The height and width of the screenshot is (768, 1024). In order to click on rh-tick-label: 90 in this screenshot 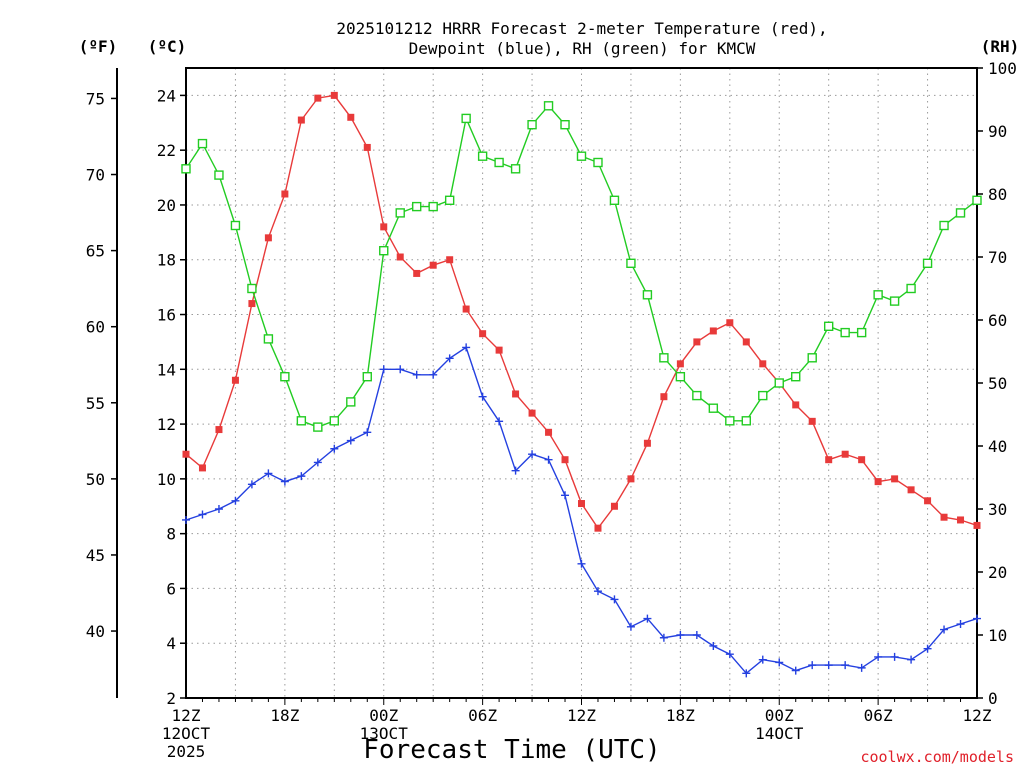, I will do `click(997, 131)`.